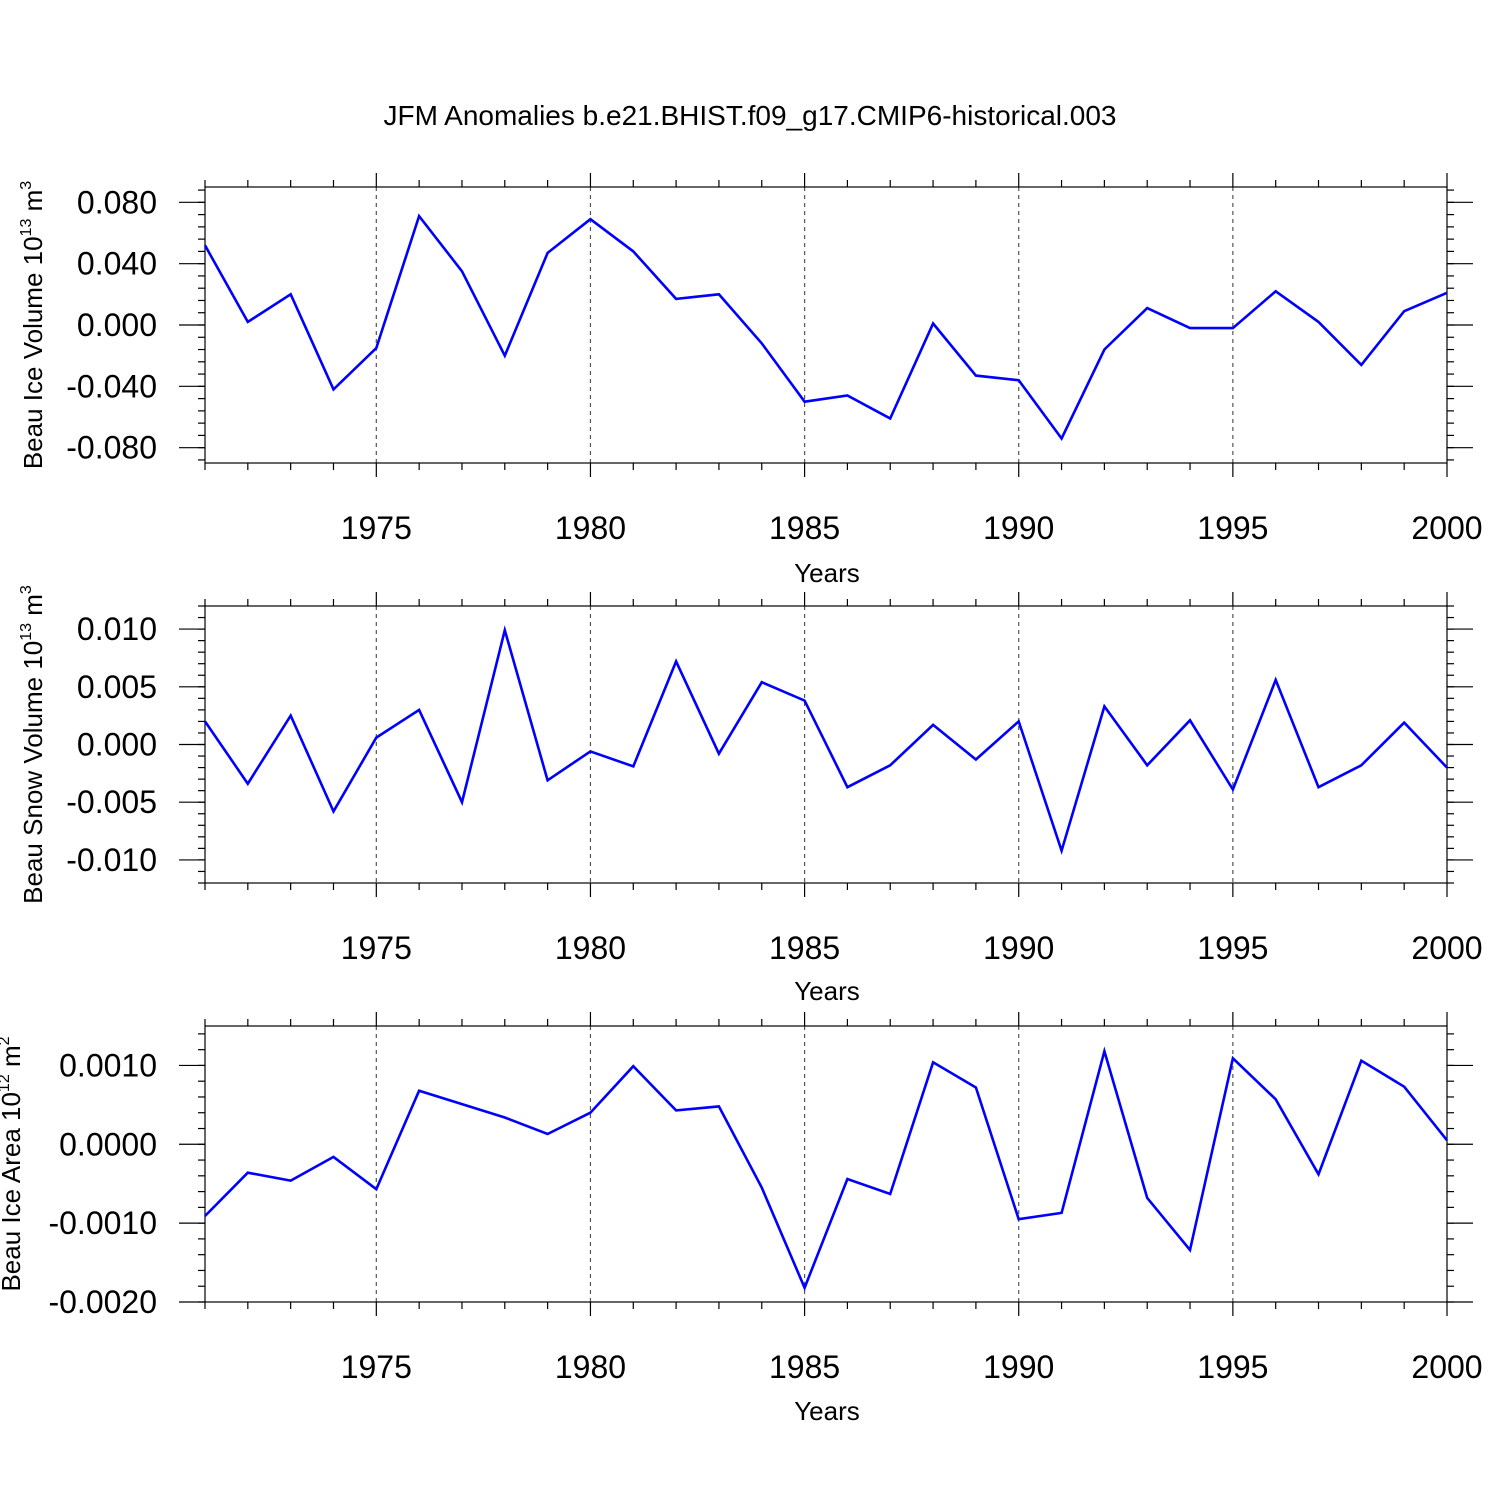 This screenshot has width=1500, height=1505. What do you see at coordinates (33, 744) in the screenshot?
I see `y-axis-label: Beau Snow Volume 1013 m3` at bounding box center [33, 744].